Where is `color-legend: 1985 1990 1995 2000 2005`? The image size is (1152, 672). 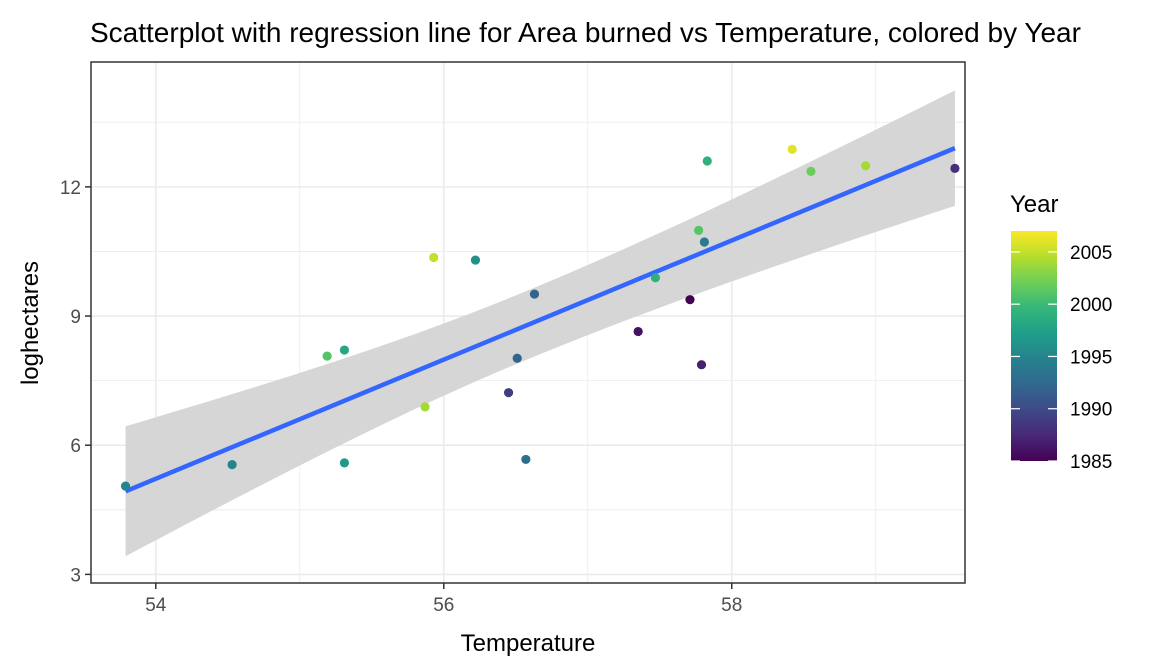
color-legend: 1985 1990 1995 2000 2005 is located at coordinates (1061, 352).